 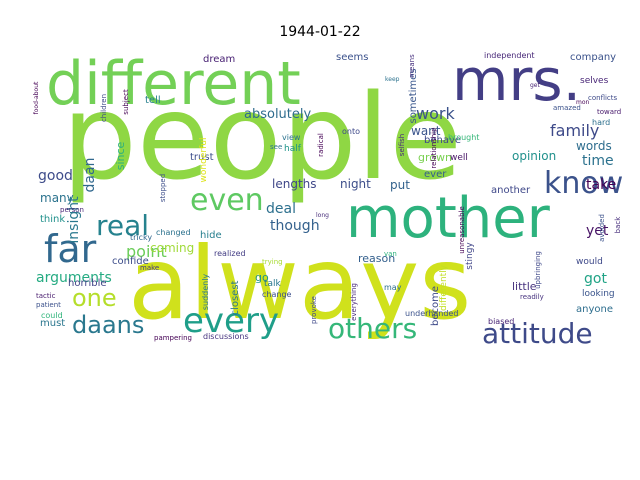 What do you see at coordinates (574, 130) in the screenshot?
I see `word-family: family` at bounding box center [574, 130].